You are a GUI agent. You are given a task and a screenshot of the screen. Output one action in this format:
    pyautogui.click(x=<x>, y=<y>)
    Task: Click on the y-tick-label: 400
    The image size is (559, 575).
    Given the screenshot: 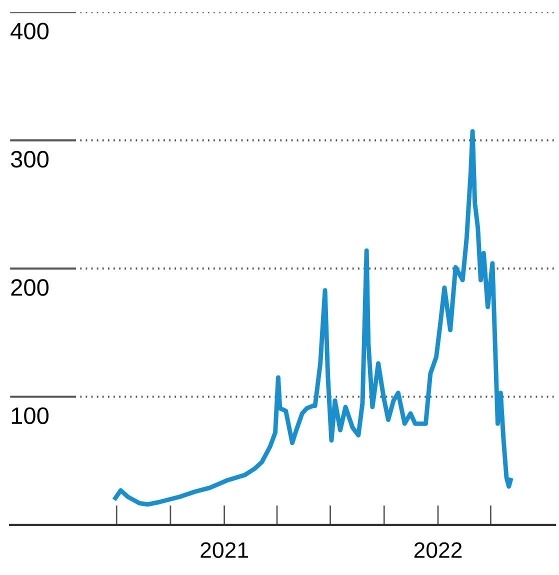 What is the action you would take?
    pyautogui.click(x=29, y=31)
    